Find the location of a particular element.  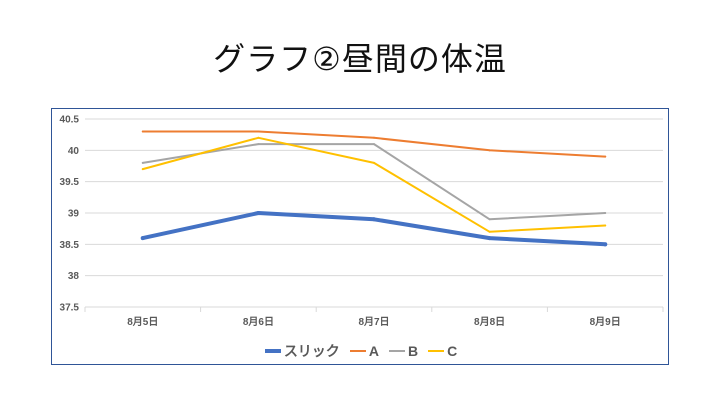

legend-item: C is located at coordinates (442, 351).